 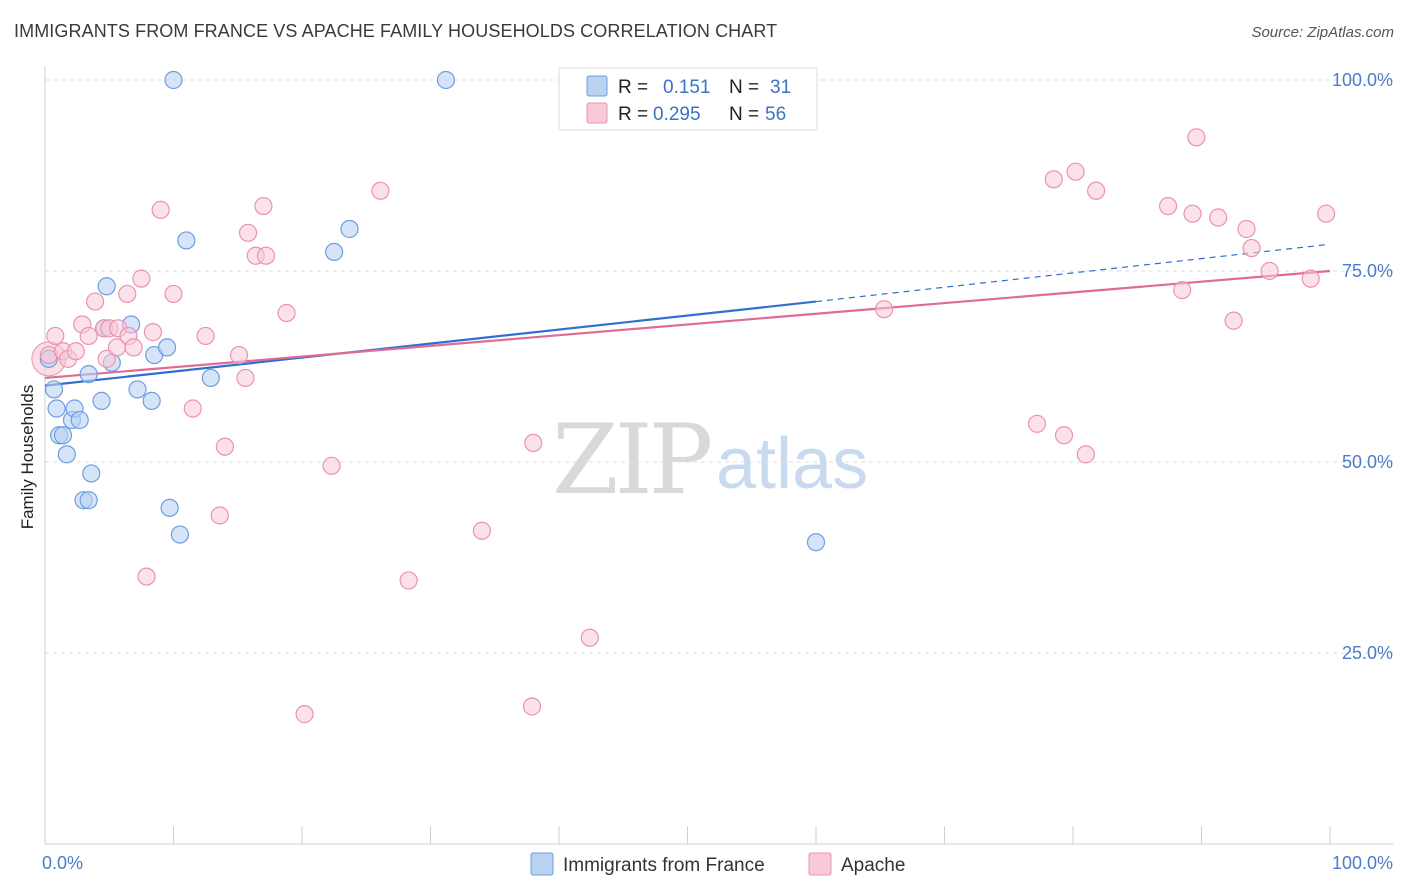 What do you see at coordinates (1362, 863) in the screenshot?
I see `x-tick-label: 100.0%` at bounding box center [1362, 863].